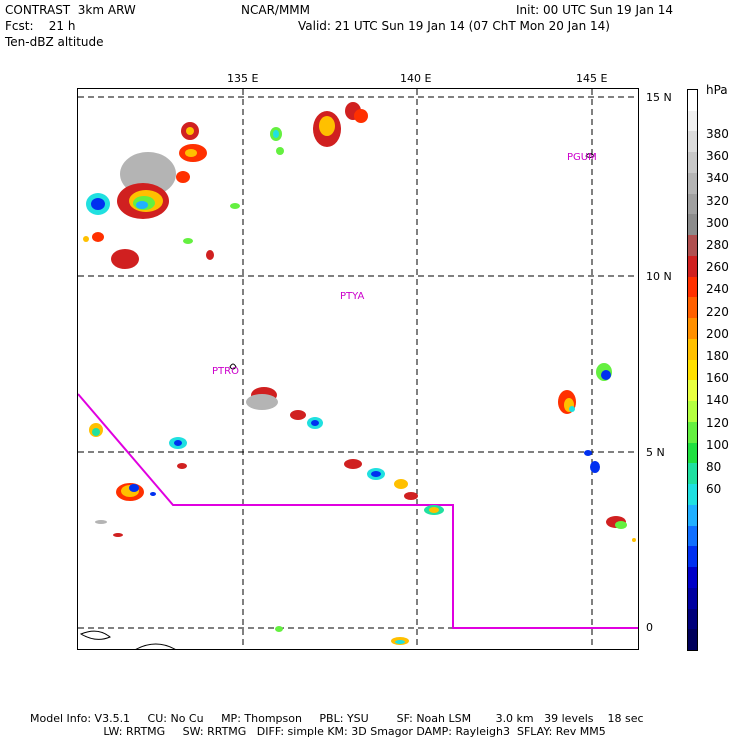  What do you see at coordinates (183, 177) in the screenshot?
I see `echo-n3-red` at bounding box center [183, 177].